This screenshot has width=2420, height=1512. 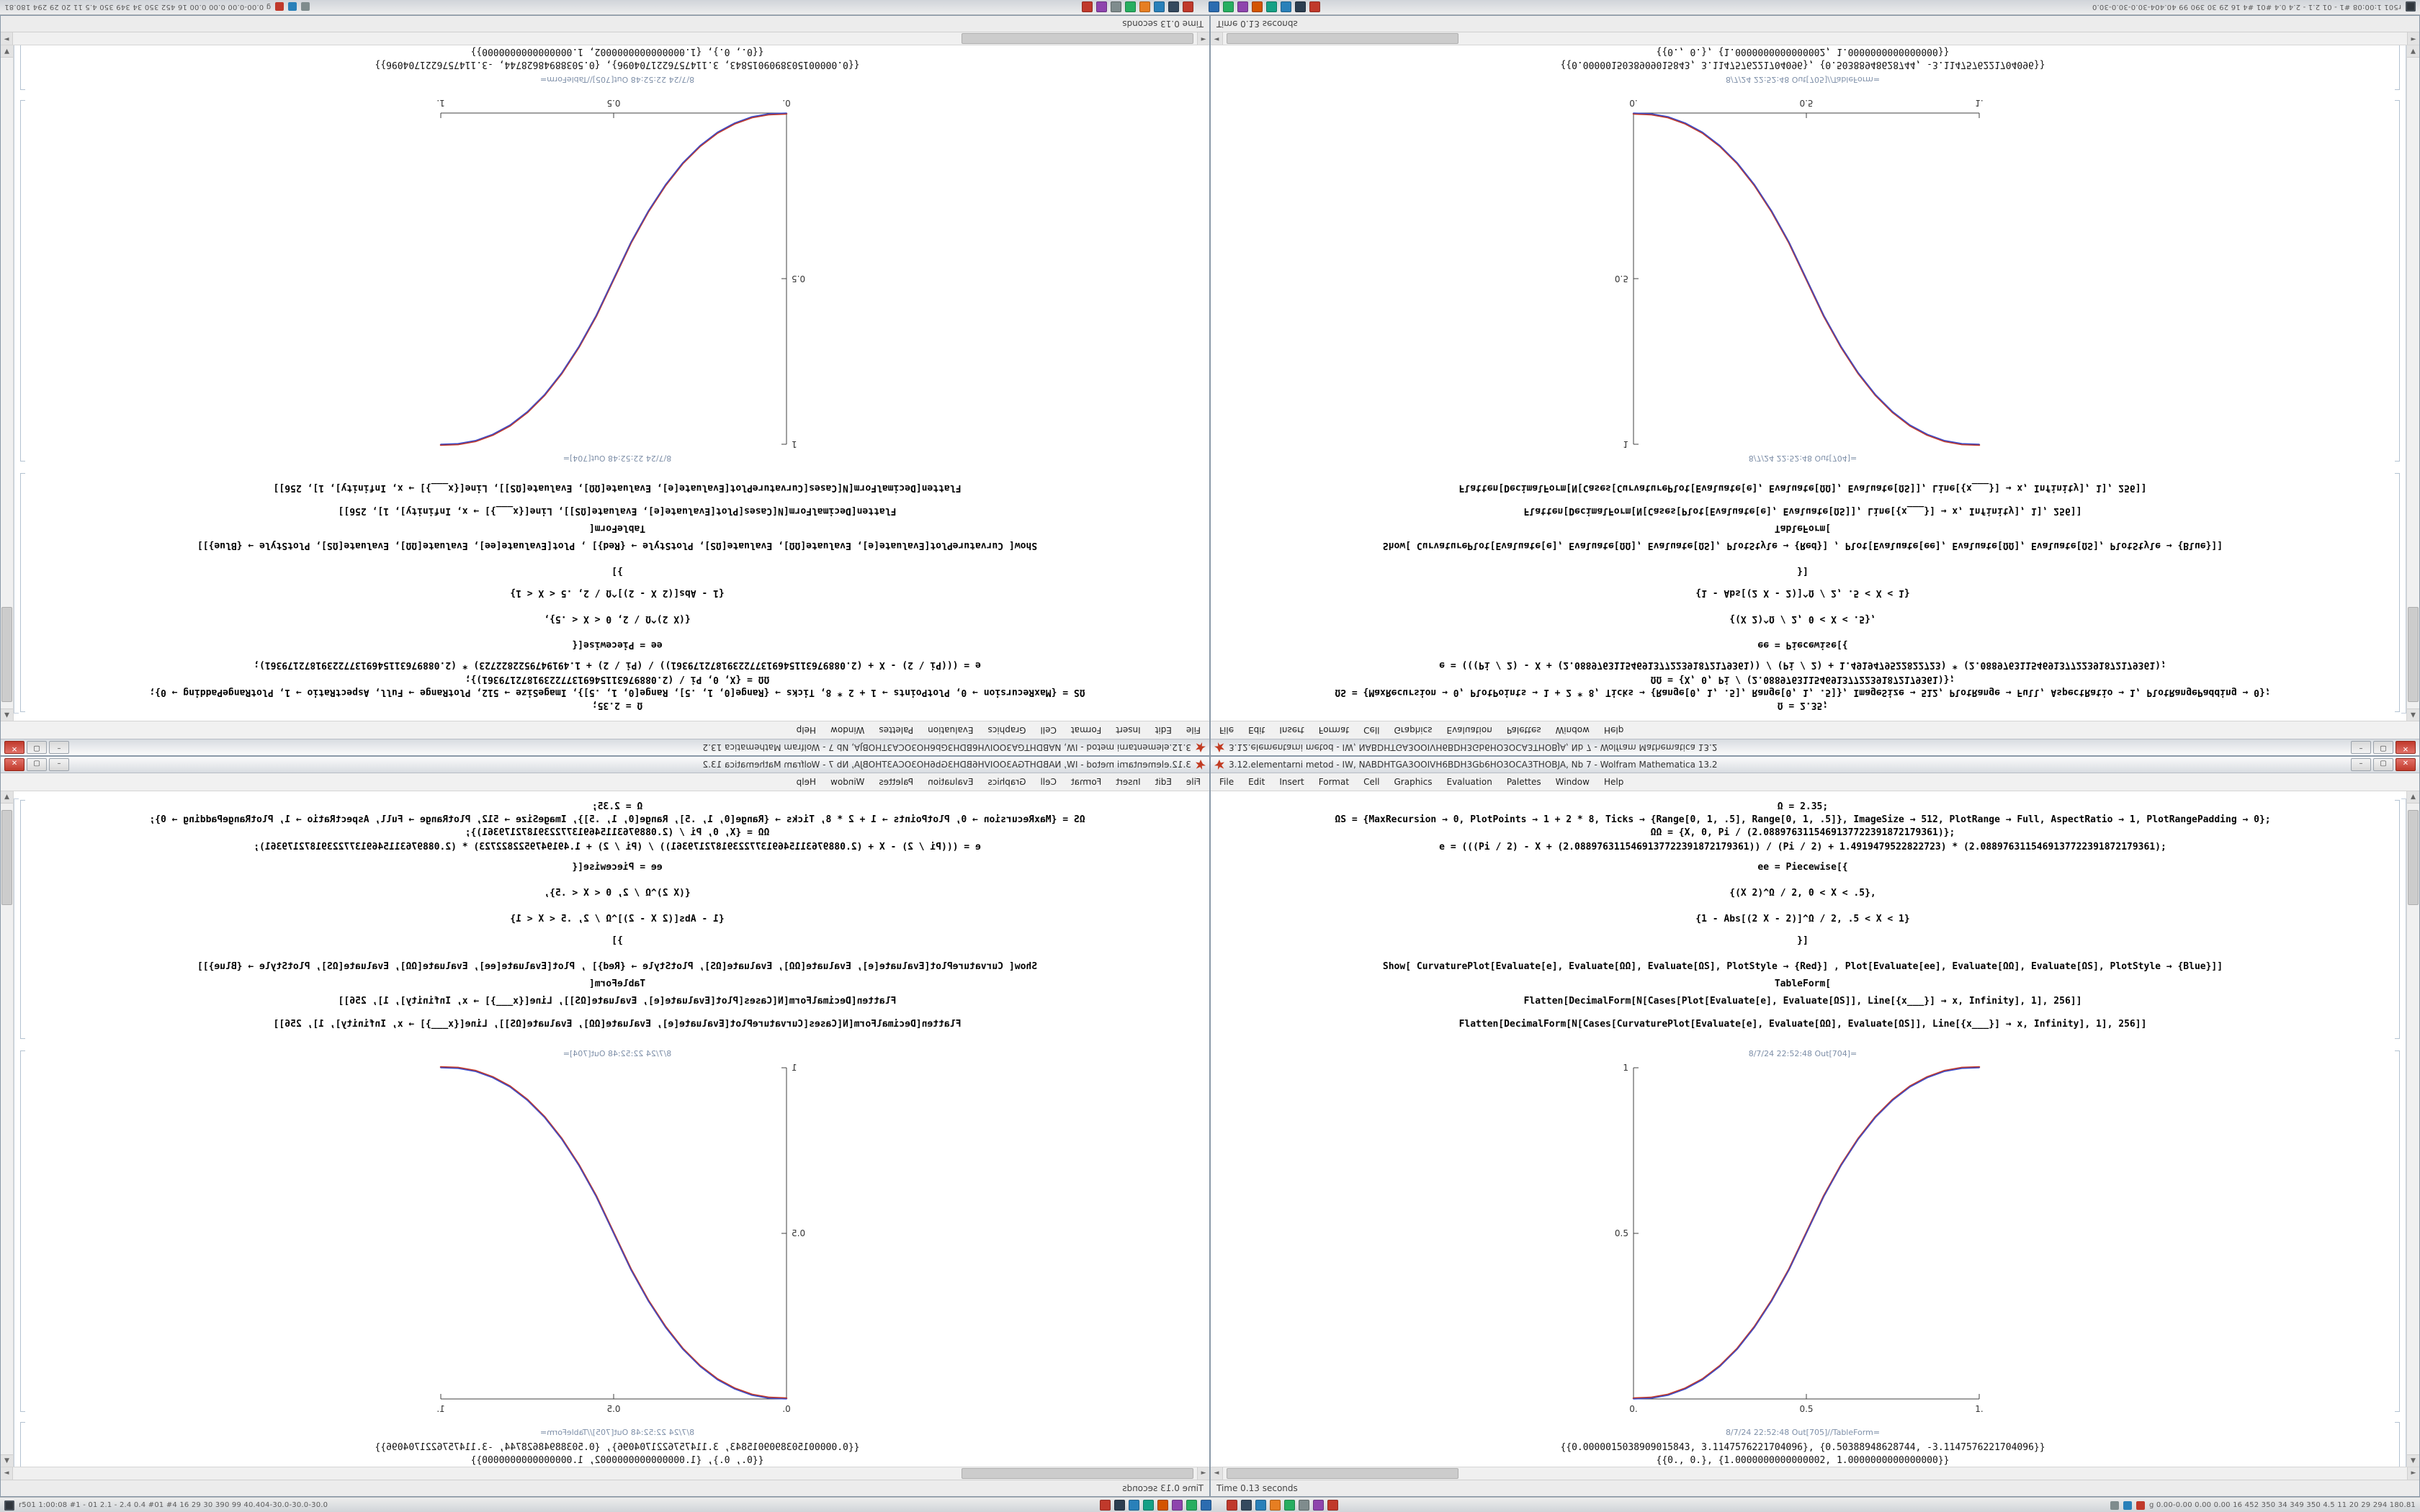 I want to click on menu-edit: Edit, so click(x=1163, y=782).